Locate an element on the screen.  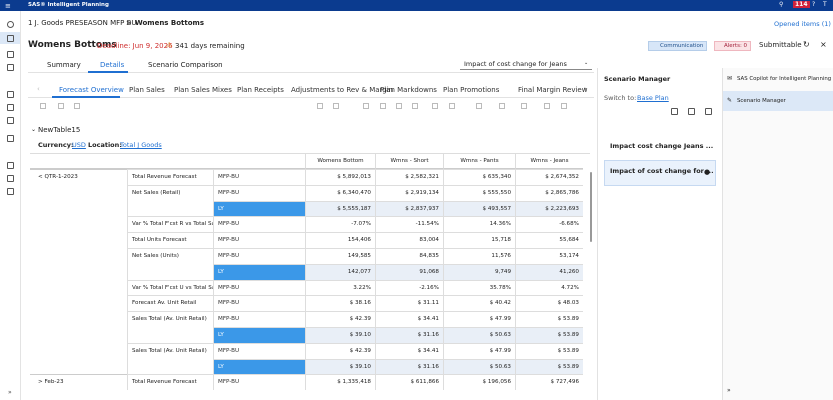
data-cell: 4.72% is located at coordinates (549, 287).